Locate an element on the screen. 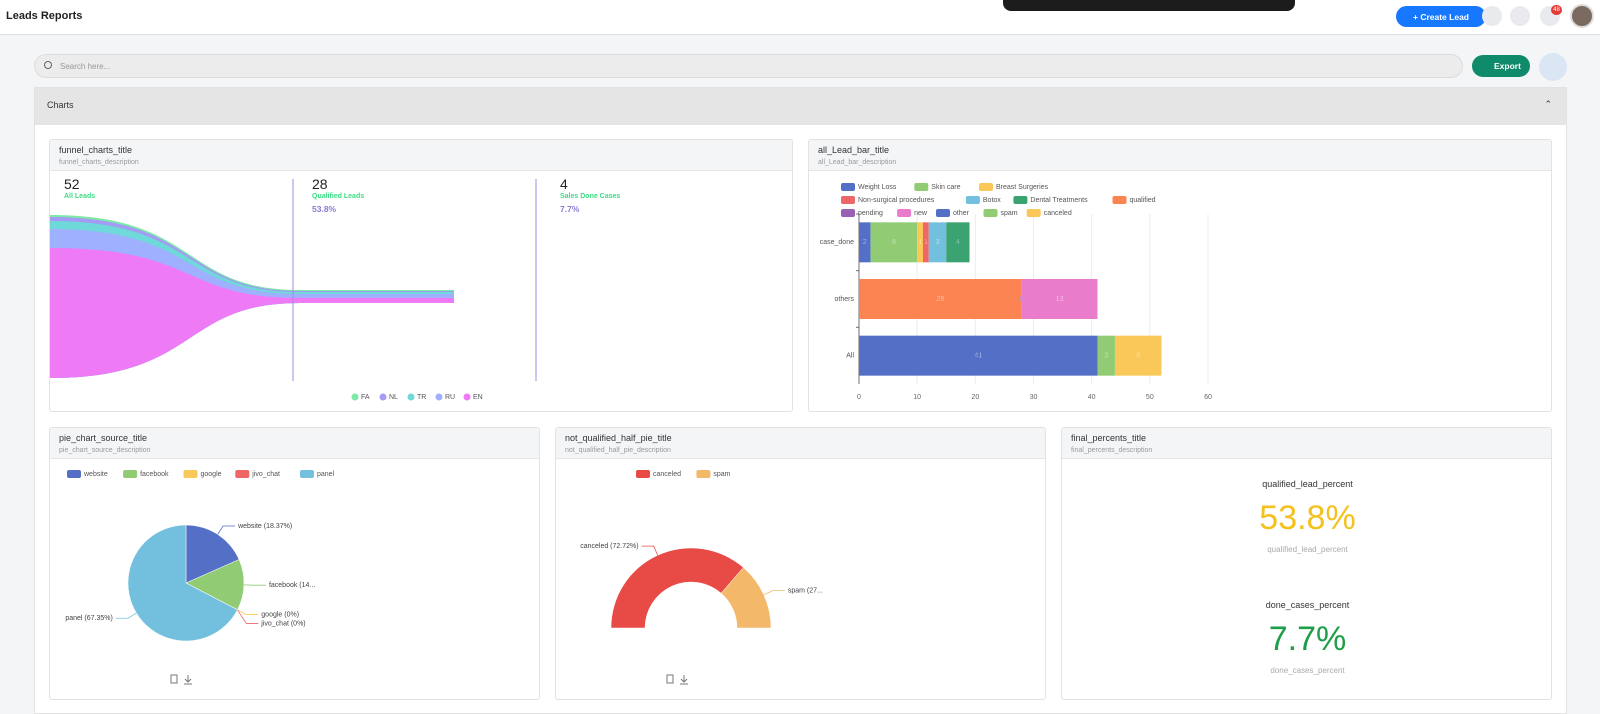  legend-label: google is located at coordinates (211, 474).